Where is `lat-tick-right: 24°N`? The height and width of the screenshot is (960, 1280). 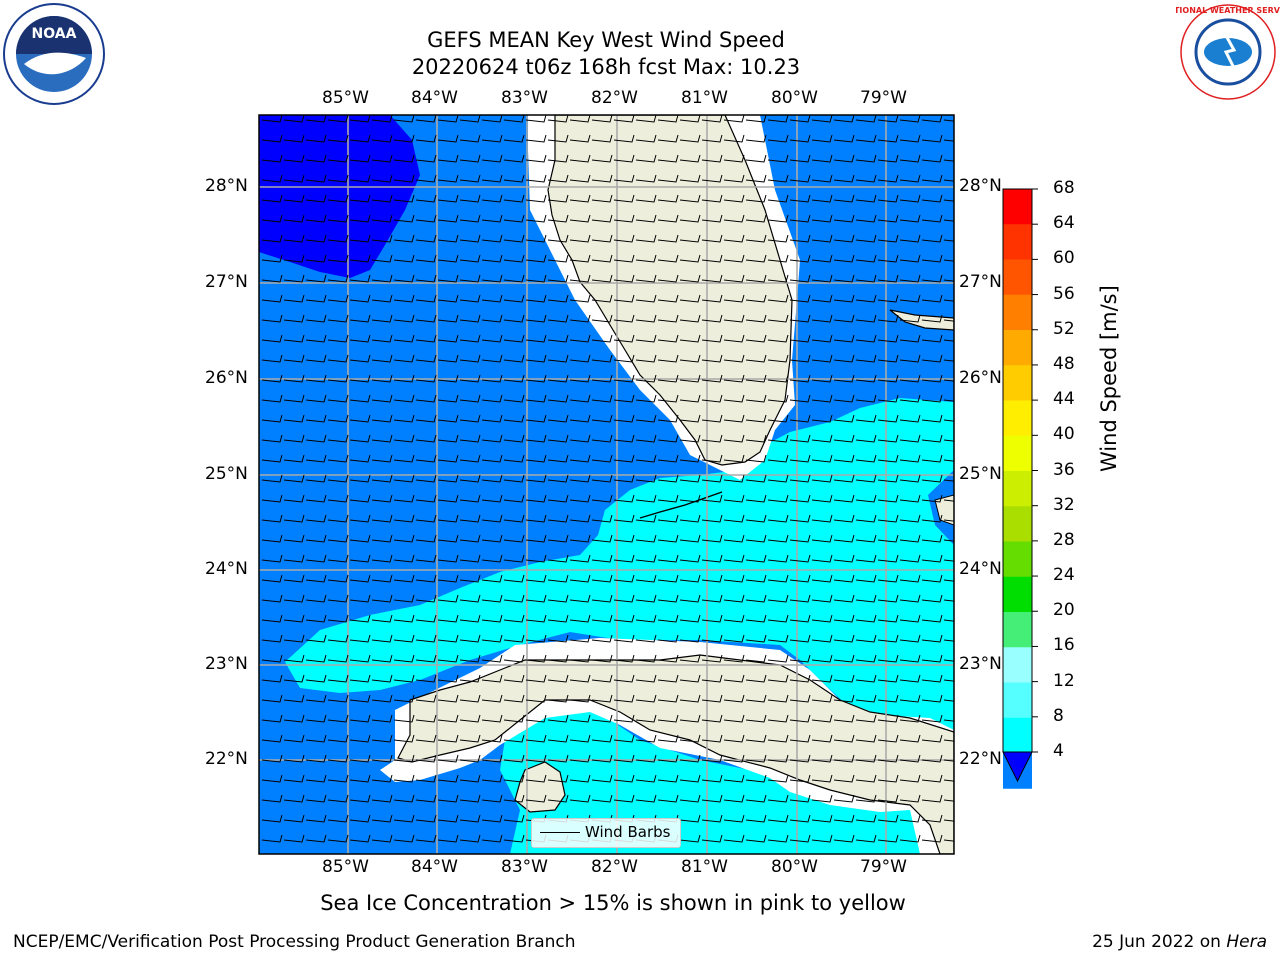 lat-tick-right: 24°N is located at coordinates (980, 569).